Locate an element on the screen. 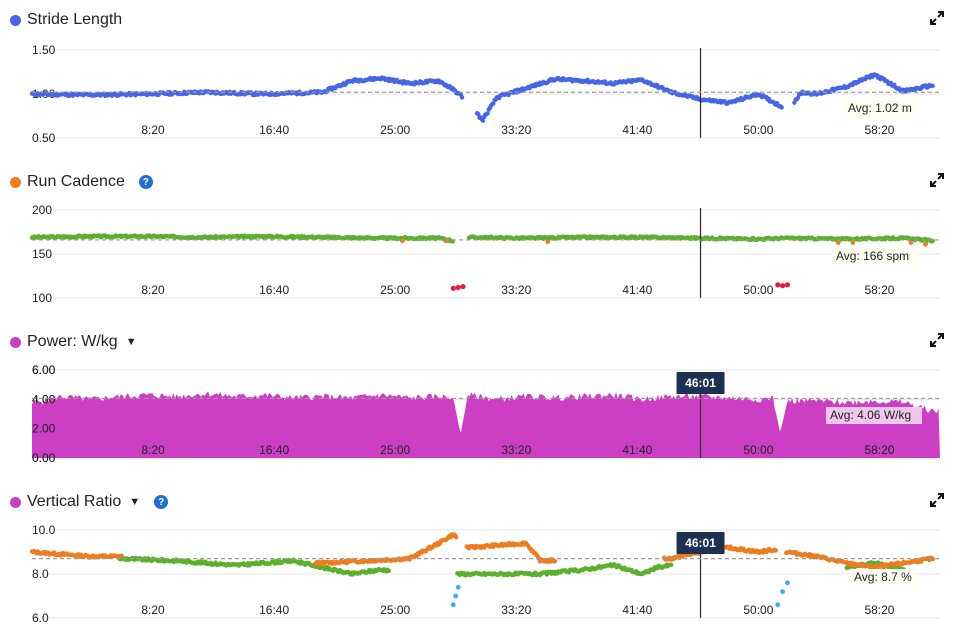 The image size is (960, 629). avg-label: Avg: 1.02 m is located at coordinates (880, 108).